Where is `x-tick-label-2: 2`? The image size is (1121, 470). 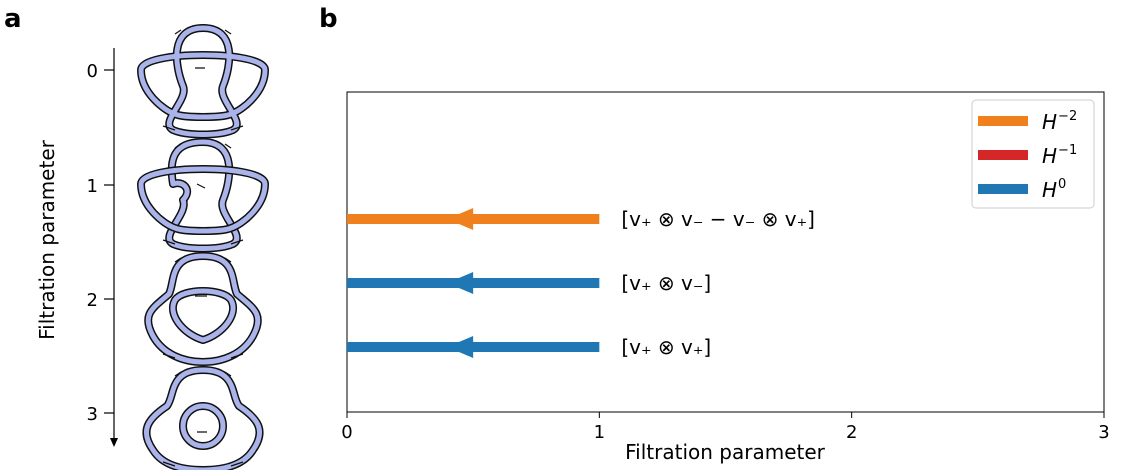 x-tick-label-2: 2 is located at coordinates (851, 432).